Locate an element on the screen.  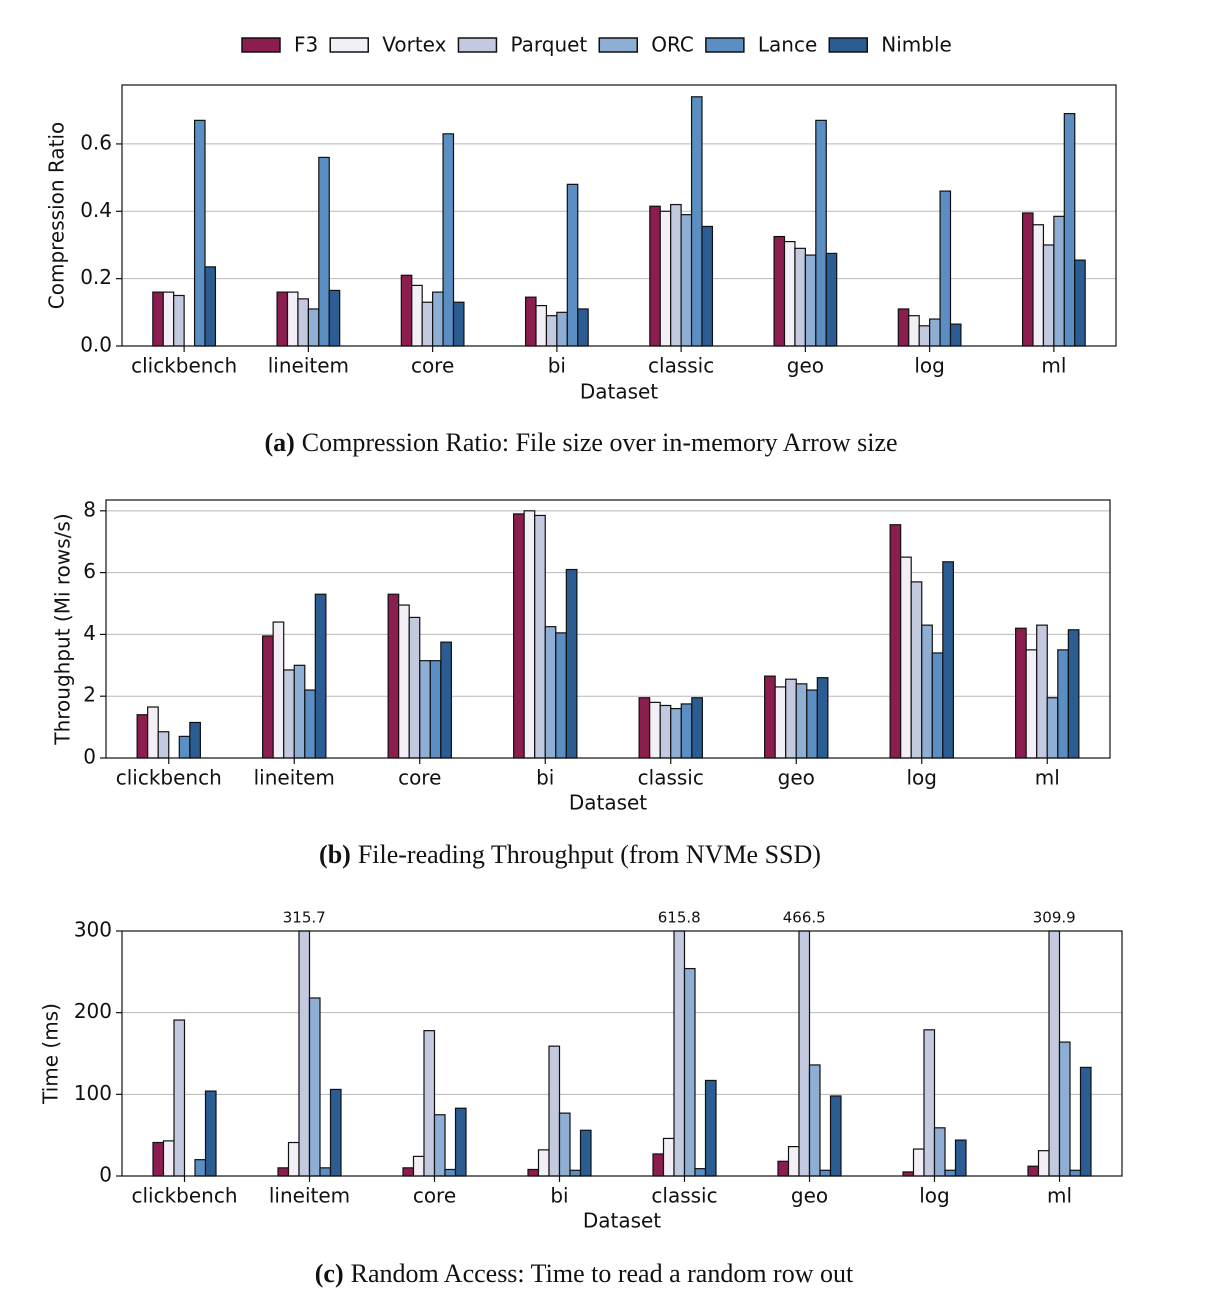
y-tick-label: 200 is located at coordinates (93, 1011).